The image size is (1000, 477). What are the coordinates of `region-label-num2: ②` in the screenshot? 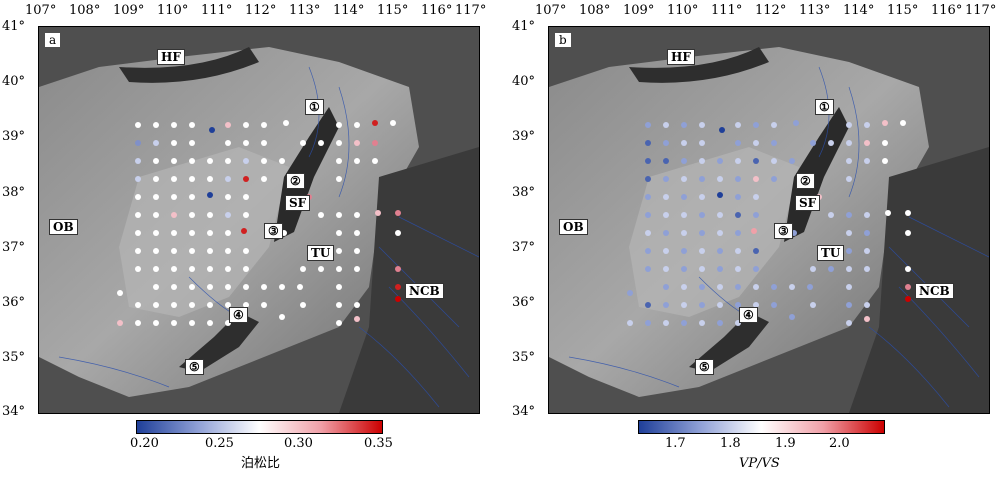 It's located at (295, 181).